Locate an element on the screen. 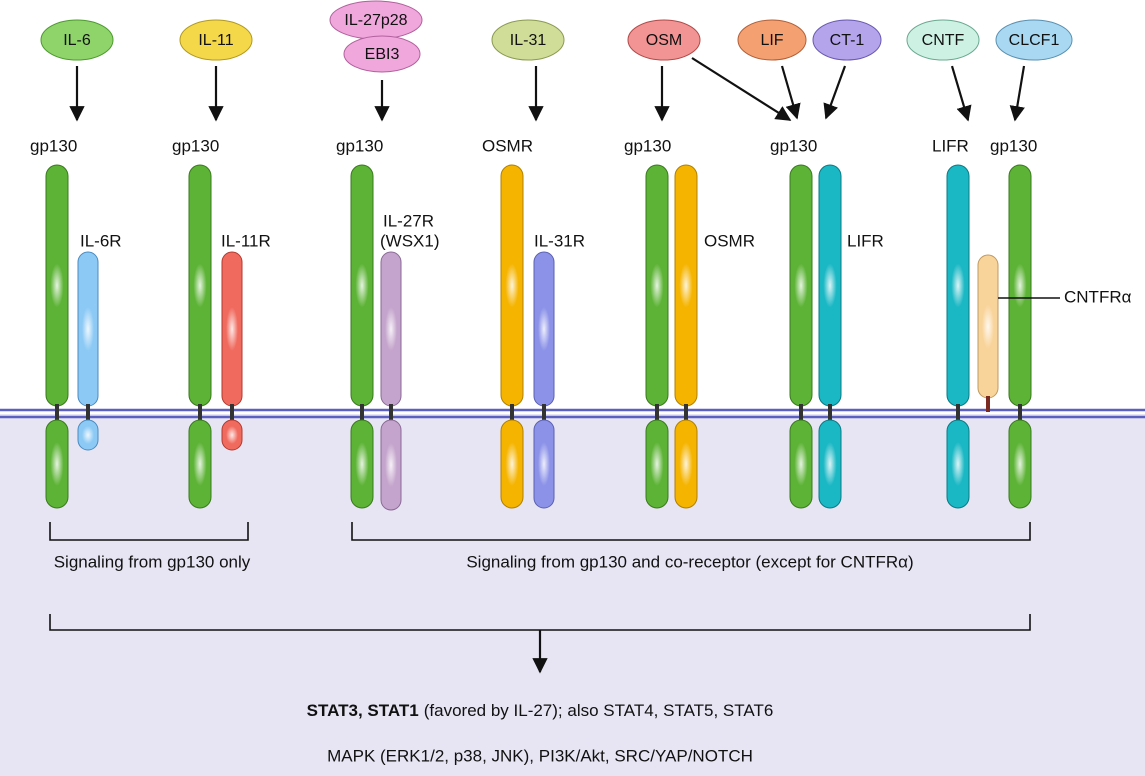 Image resolution: width=1145 pixels, height=776 pixels. ligand-label: IL-11 is located at coordinates (215, 40).